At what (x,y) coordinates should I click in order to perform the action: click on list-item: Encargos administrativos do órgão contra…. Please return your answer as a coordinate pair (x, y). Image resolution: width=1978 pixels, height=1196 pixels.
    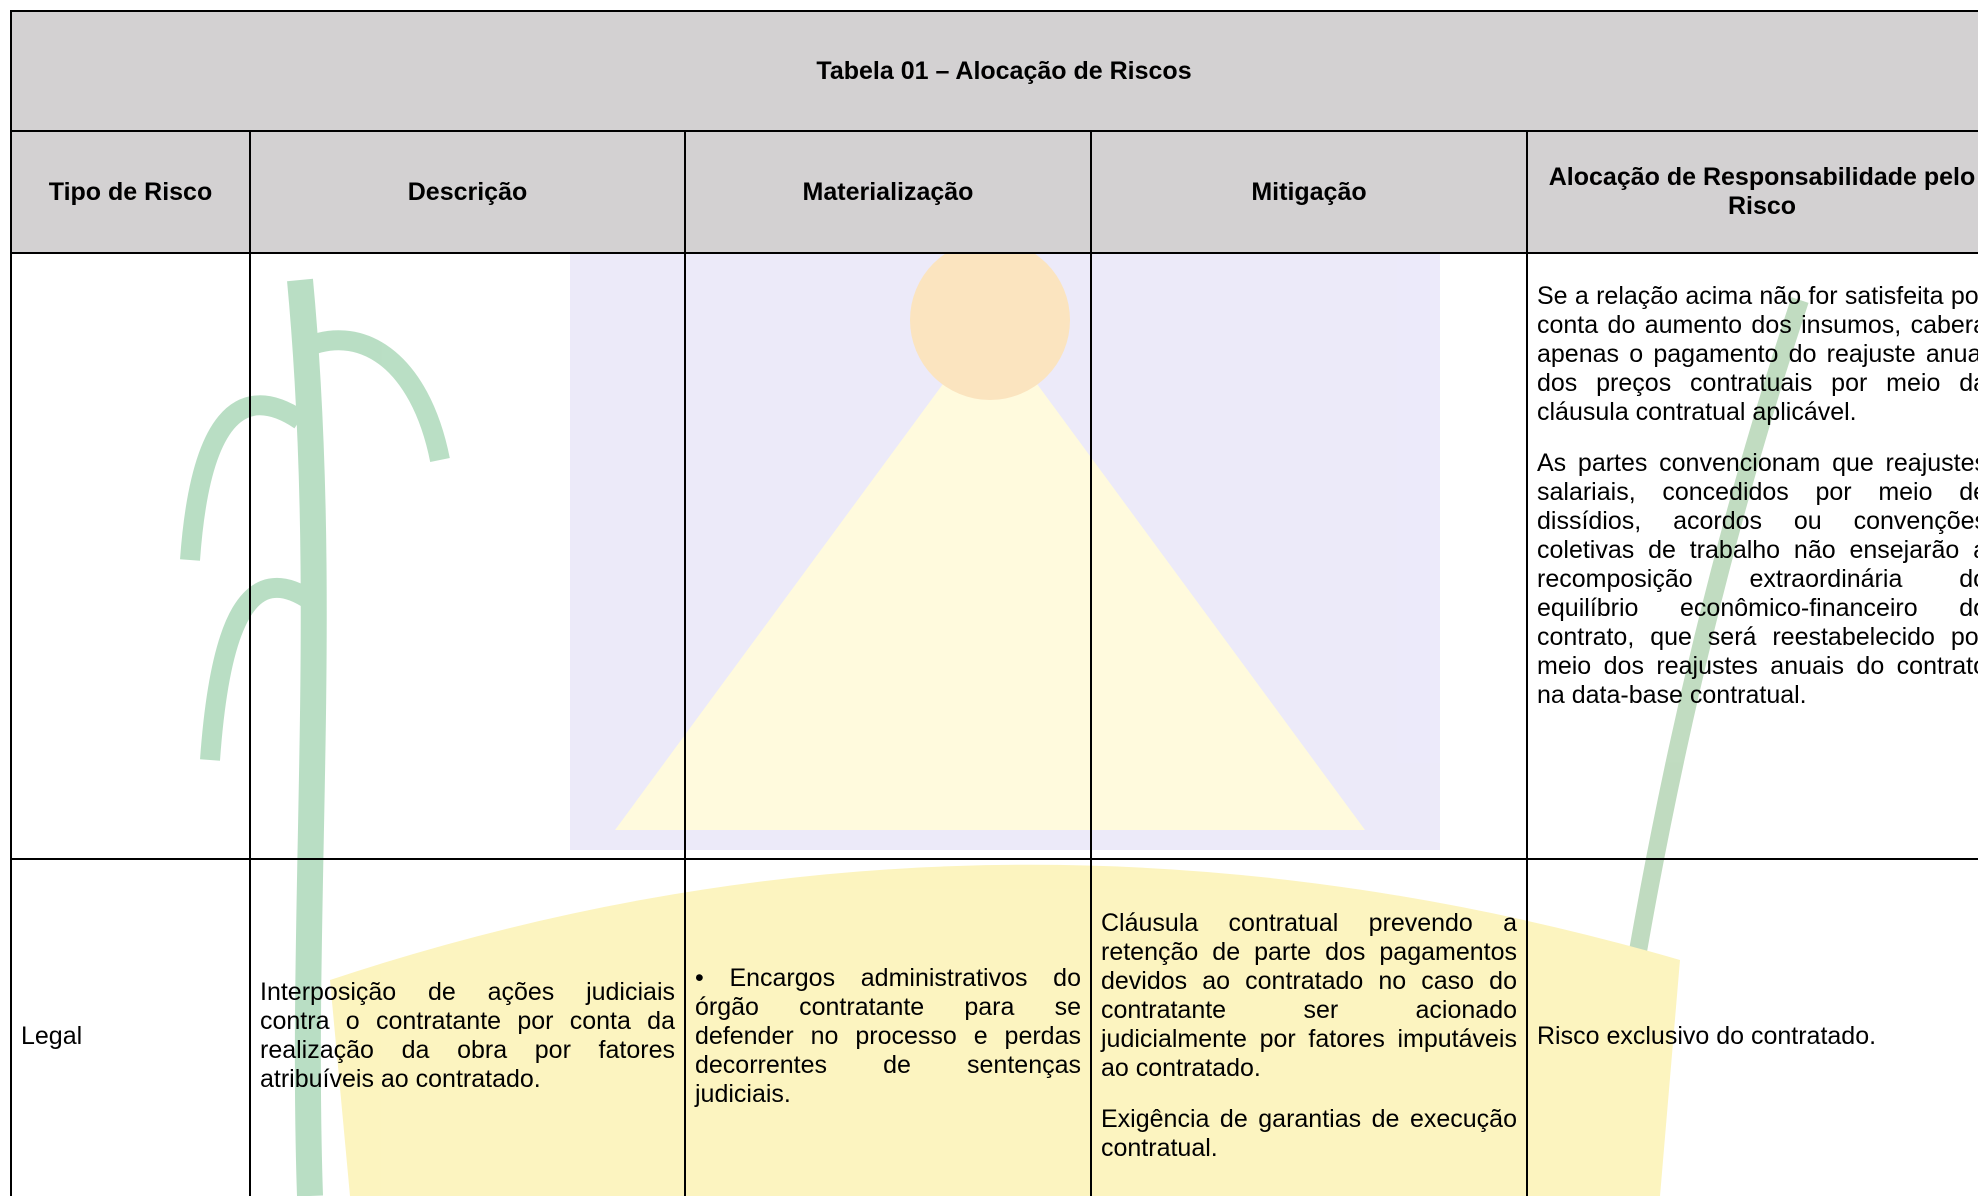
    Looking at the image, I should click on (888, 1036).